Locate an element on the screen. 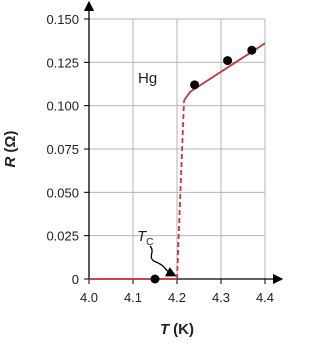 The width and height of the screenshot is (320, 348). y-tick-label: 0.050 is located at coordinates (62, 192).